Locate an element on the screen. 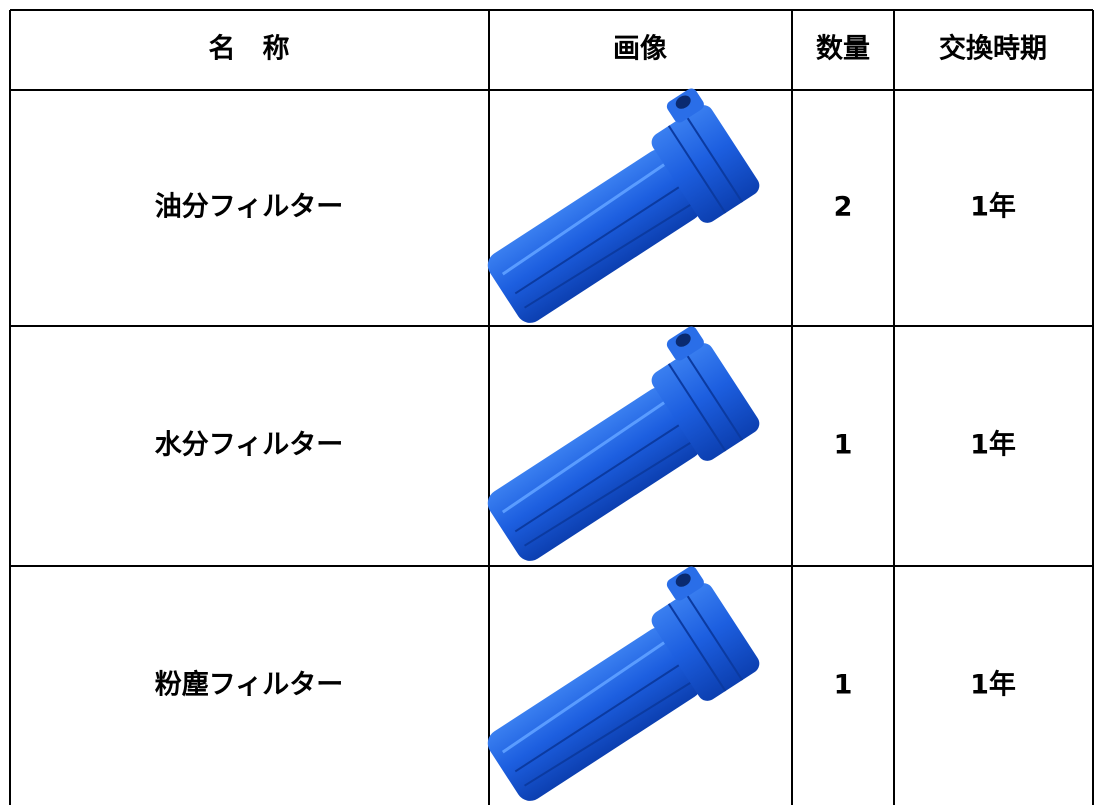 The image size is (1102, 805). header-cell: 画像 is located at coordinates (640, 49).